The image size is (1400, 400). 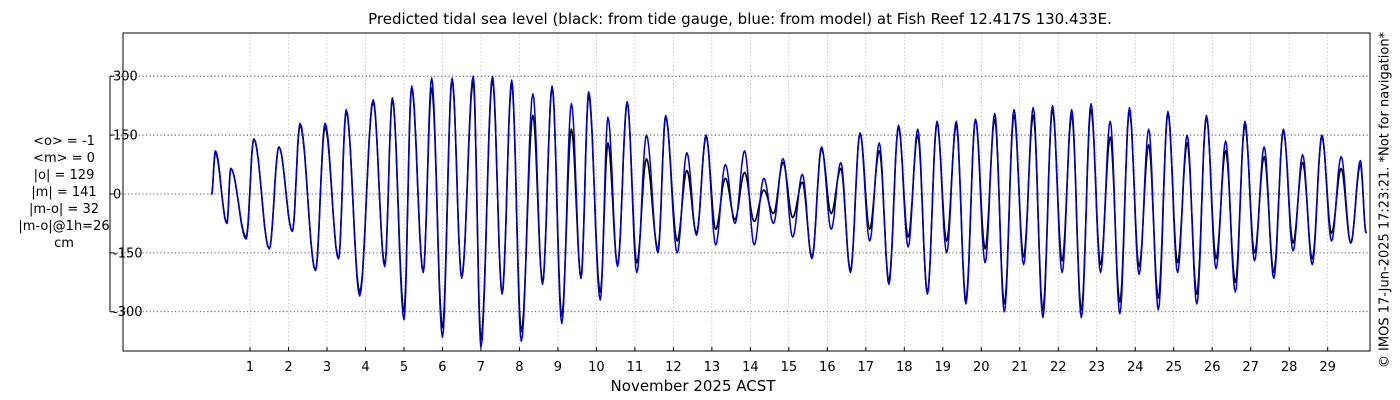 What do you see at coordinates (789, 367) in the screenshot?
I see `x-tick-label: 15` at bounding box center [789, 367].